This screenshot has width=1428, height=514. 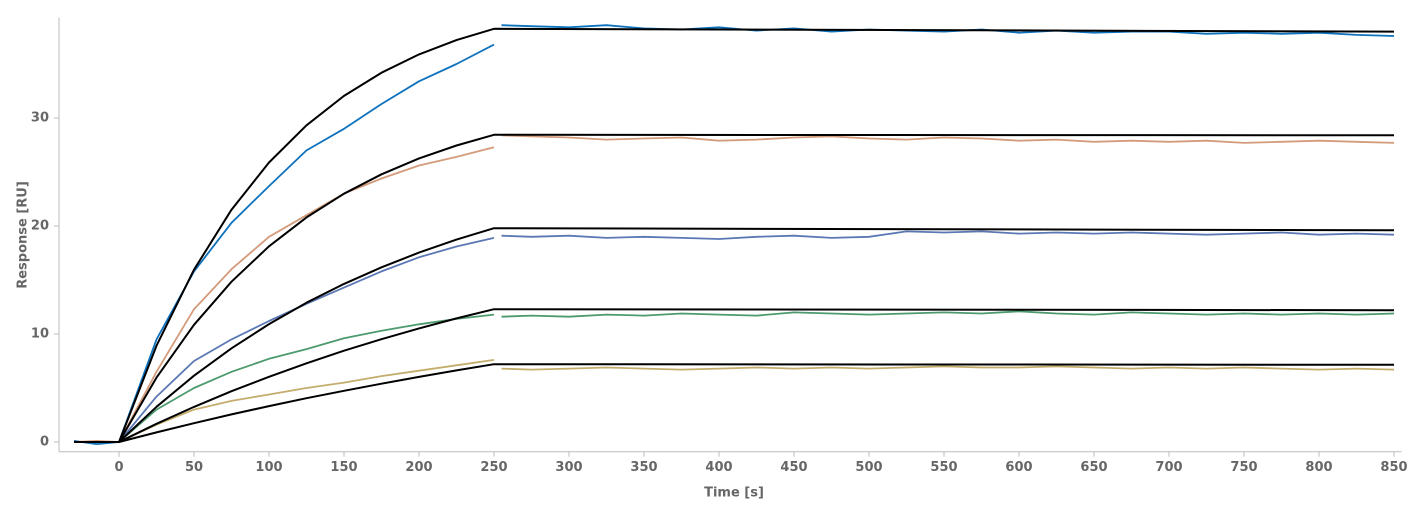 What do you see at coordinates (268, 467) in the screenshot?
I see `x-tick-label: 100` at bounding box center [268, 467].